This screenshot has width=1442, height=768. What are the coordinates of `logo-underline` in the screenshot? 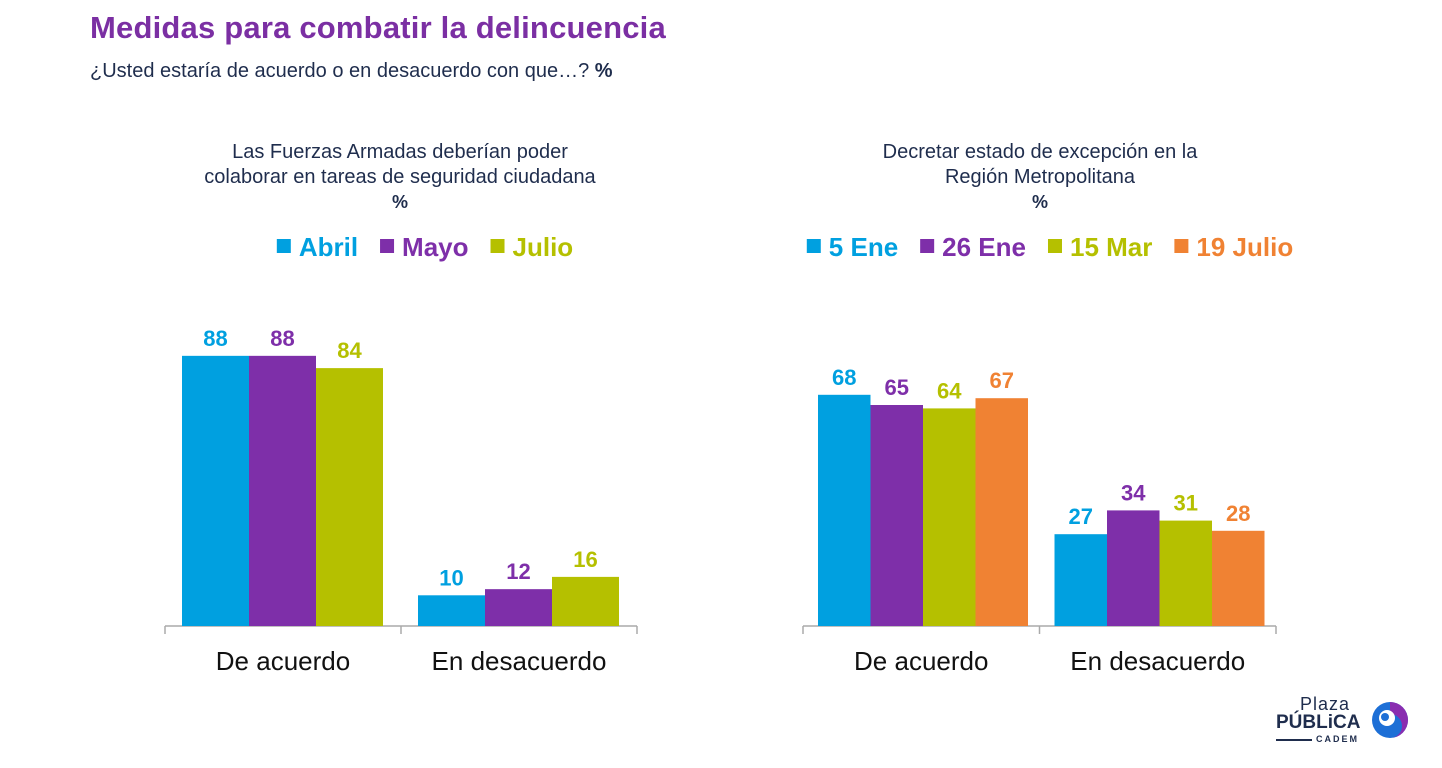 It's located at (1294, 740).